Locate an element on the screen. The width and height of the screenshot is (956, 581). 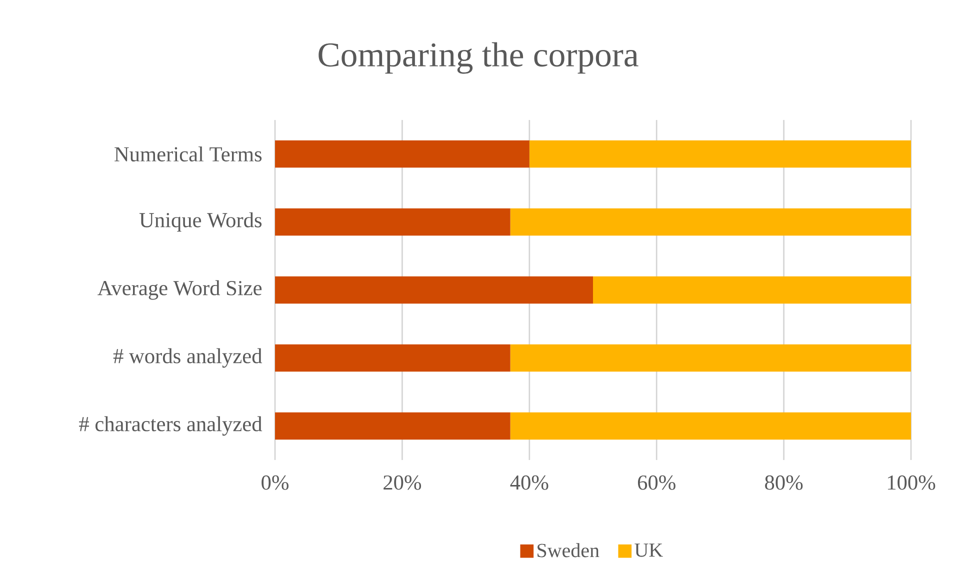
legend-label: UK is located at coordinates (648, 550).